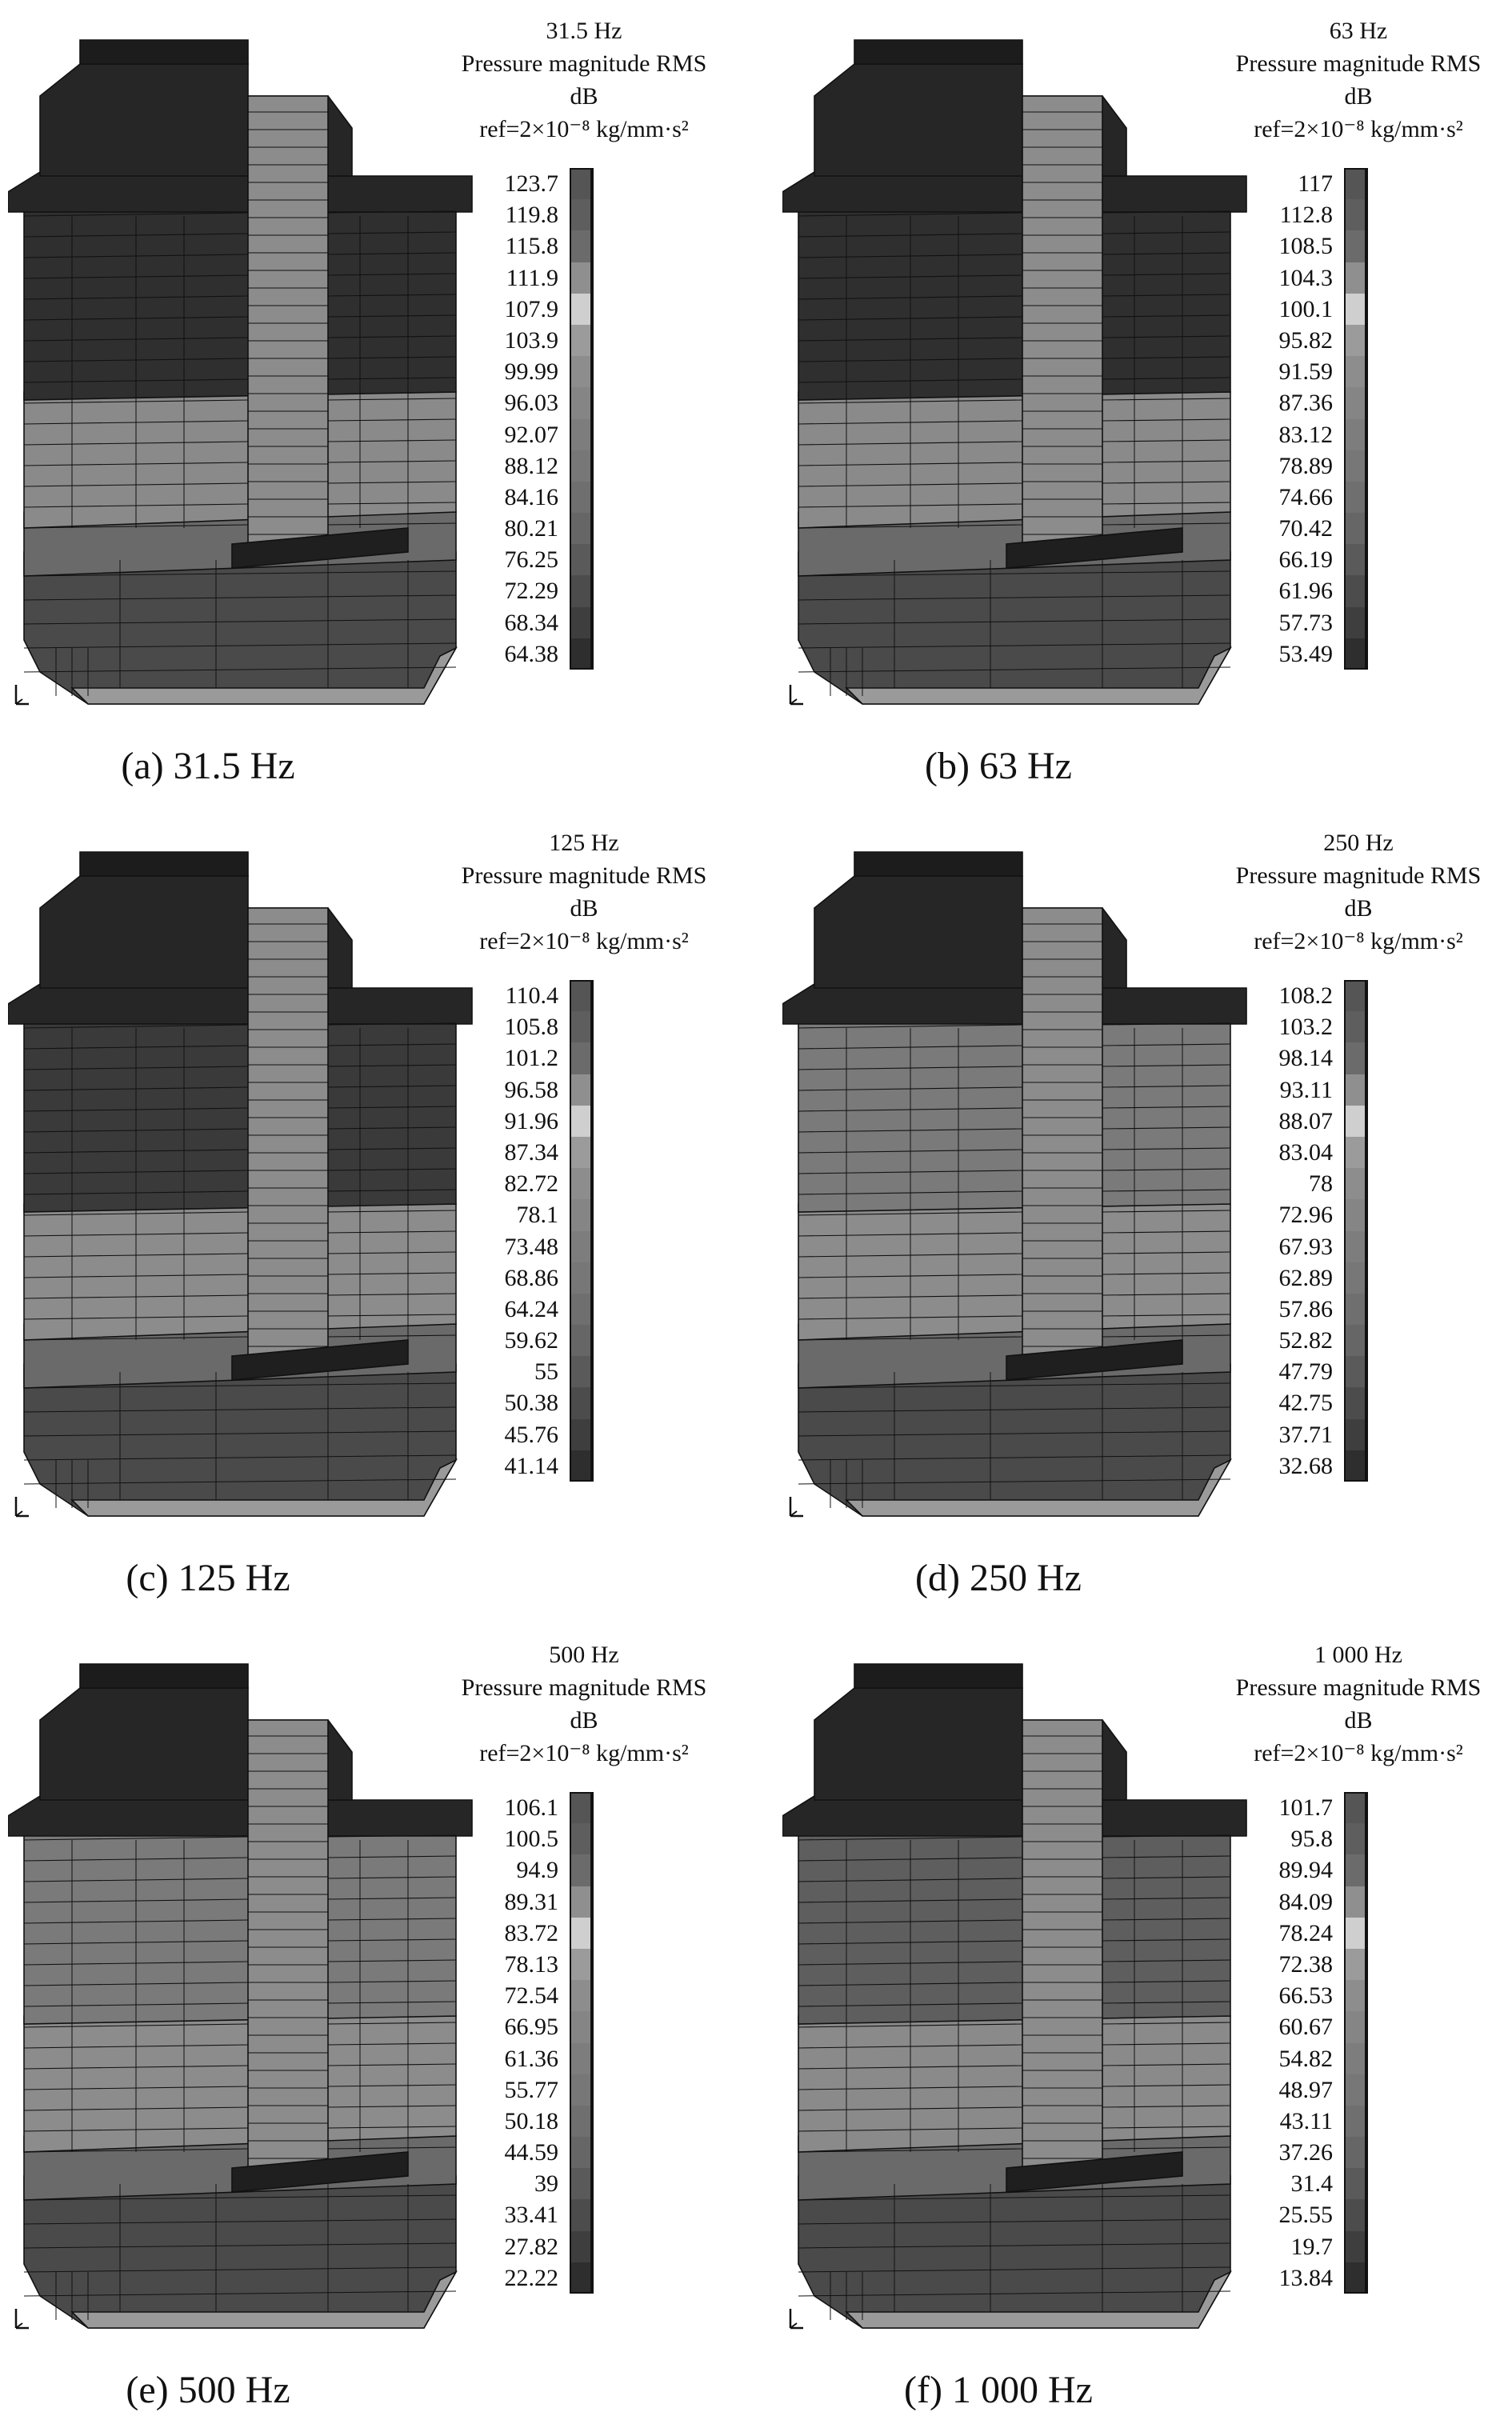 The height and width of the screenshot is (2432, 1512). Describe the element at coordinates (1358, 1720) in the screenshot. I see `legend-unit: dB` at that location.